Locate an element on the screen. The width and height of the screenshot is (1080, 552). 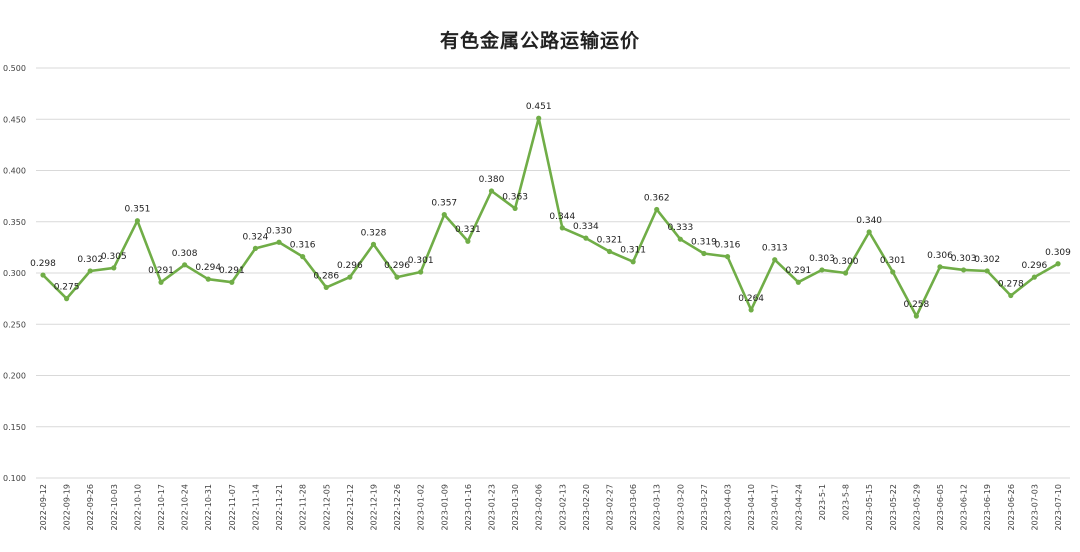
x-tick-label: 2022-12-12 is located at coordinates (350, 507).